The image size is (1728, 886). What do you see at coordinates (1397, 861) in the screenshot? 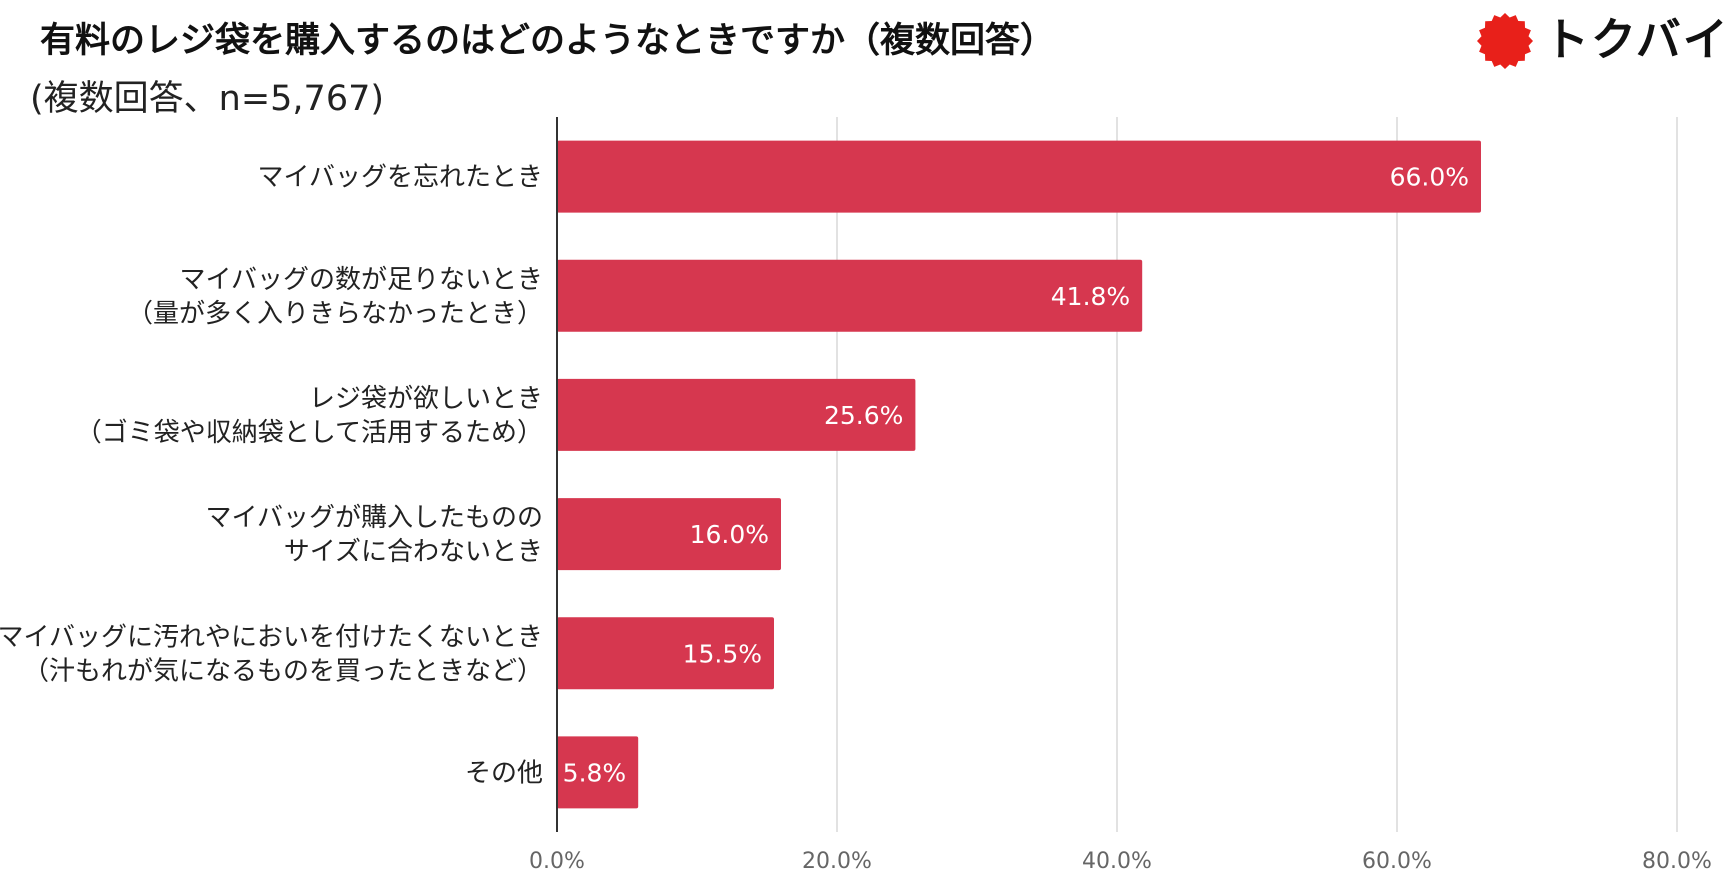
I see `x-tick-label: 60.0%` at bounding box center [1397, 861].